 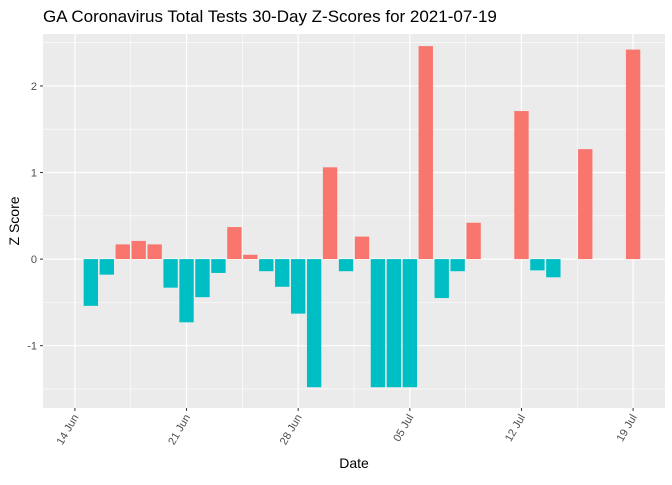 What do you see at coordinates (35, 217) in the screenshot?
I see `y-axis: -1 0 1 2` at bounding box center [35, 217].